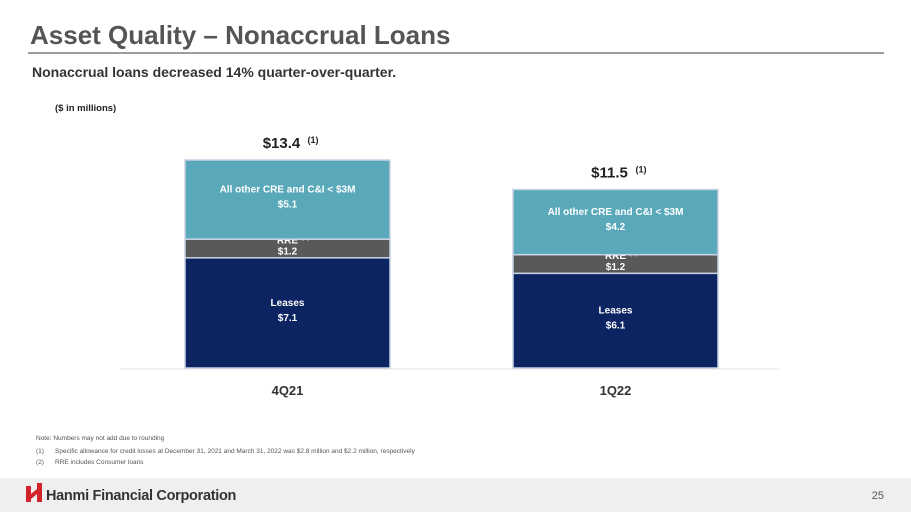  Describe the element at coordinates (40, 462) in the screenshot. I see `footnote-marker: (2)` at that location.